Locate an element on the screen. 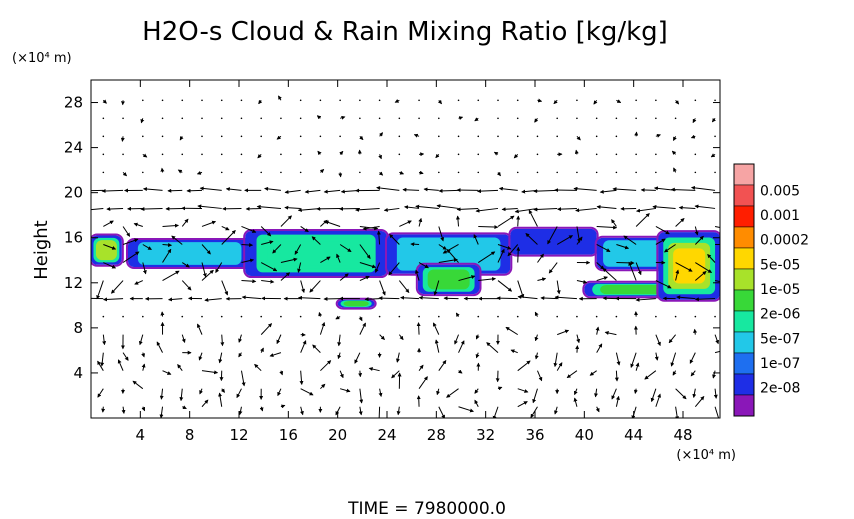  y-tick-label: 16 is located at coordinates (73, 238).